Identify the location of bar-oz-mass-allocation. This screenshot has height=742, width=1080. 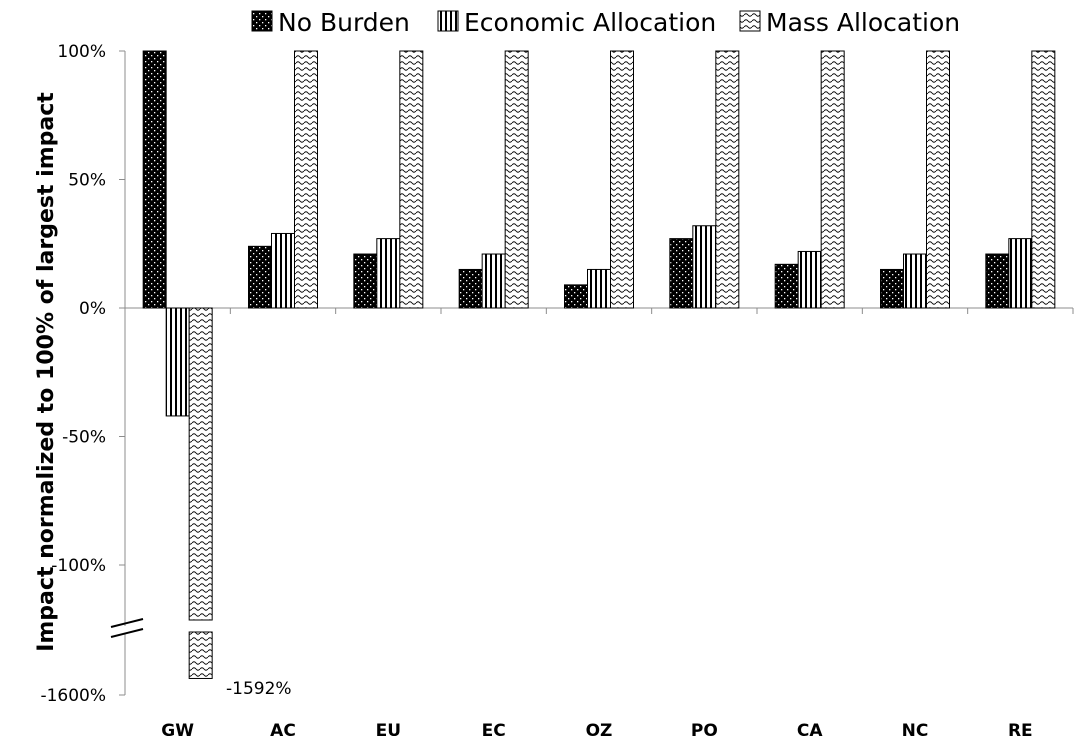
(622, 179).